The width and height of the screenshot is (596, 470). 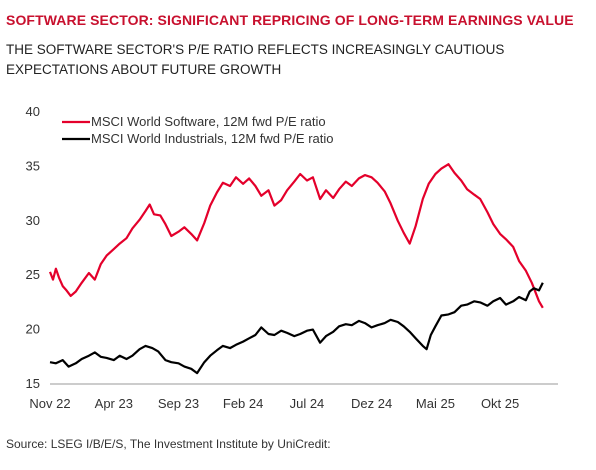 What do you see at coordinates (307, 403) in the screenshot?
I see `x-tick-label: Jul 24` at bounding box center [307, 403].